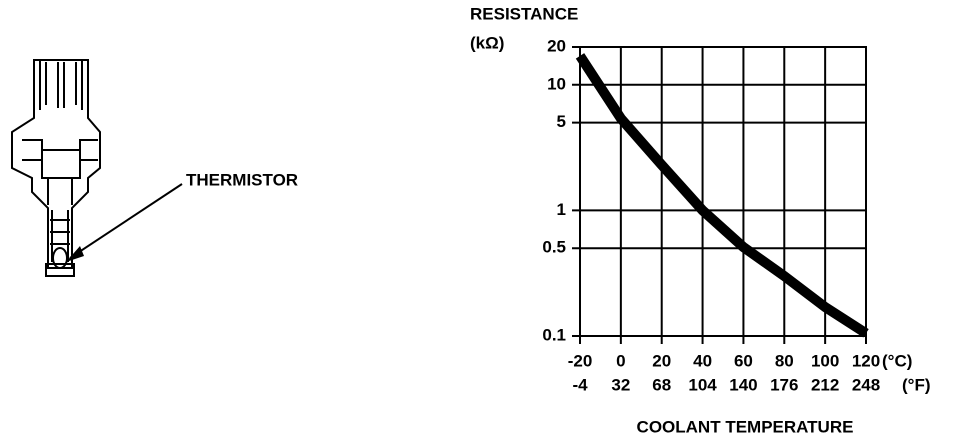 This screenshot has width=960, height=442. What do you see at coordinates (561, 121) in the screenshot?
I see `y-tick-label: 5` at bounding box center [561, 121].